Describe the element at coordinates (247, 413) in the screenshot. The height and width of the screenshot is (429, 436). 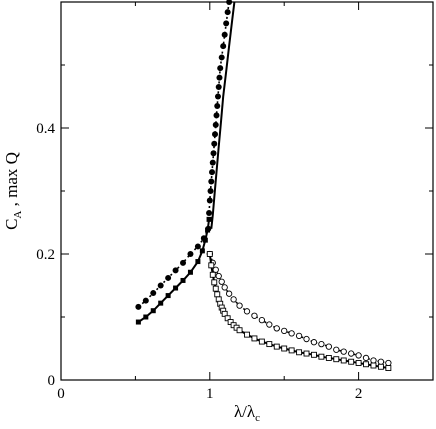
I see `x-axis-label: λ/λc` at that location.